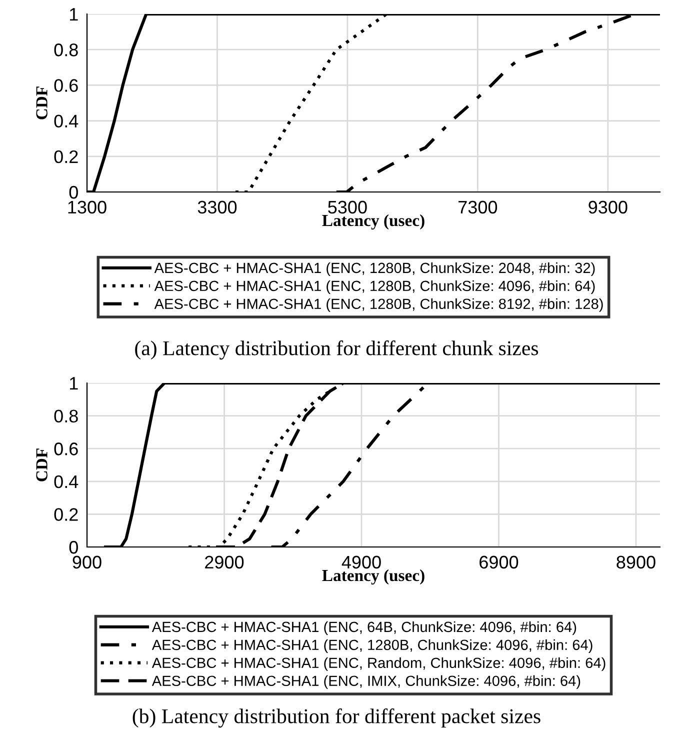 This screenshot has height=736, width=673. What do you see at coordinates (499, 562) in the screenshot?
I see `x-tick-label: 6900` at bounding box center [499, 562].